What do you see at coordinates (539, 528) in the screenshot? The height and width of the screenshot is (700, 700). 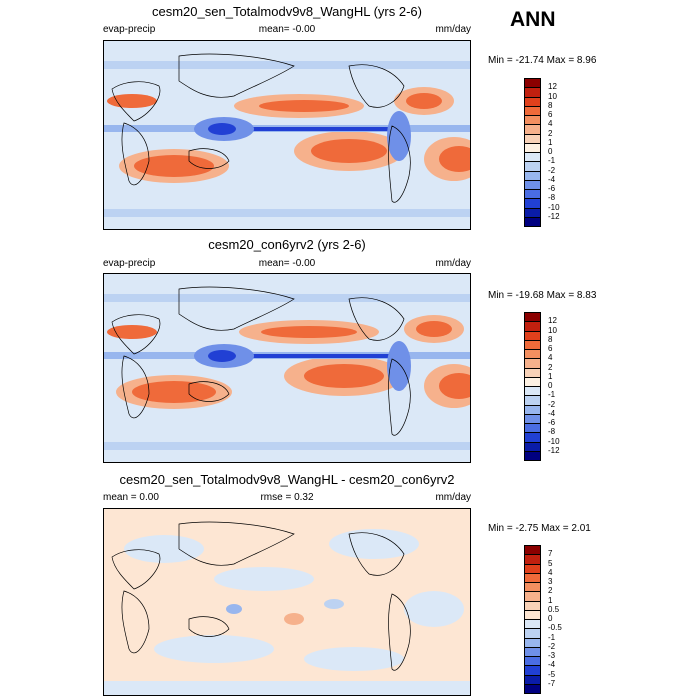 I see `panel3-minmax: Min = -2.75 Max = 2.01` at bounding box center [539, 528].